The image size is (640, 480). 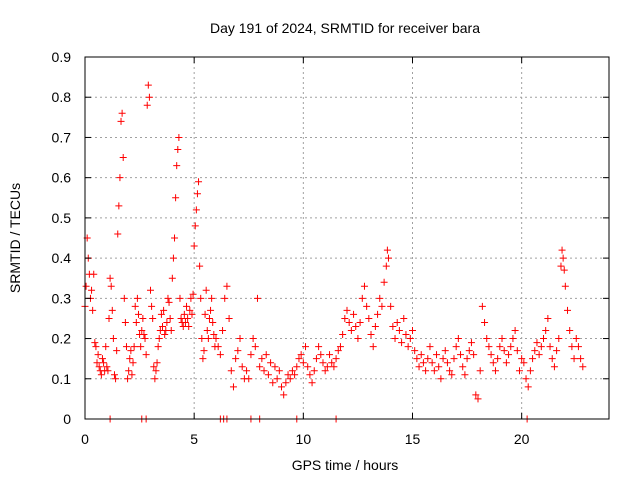 I want to click on y-tick-label: 0, so click(x=67, y=419).